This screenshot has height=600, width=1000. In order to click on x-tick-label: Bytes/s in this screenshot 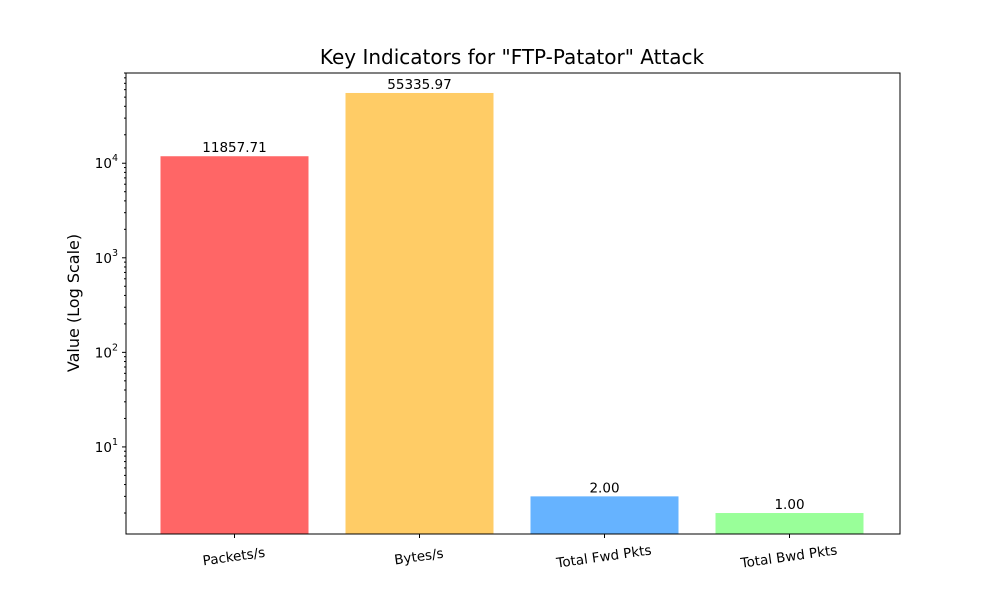, I will do `click(418, 557)`.